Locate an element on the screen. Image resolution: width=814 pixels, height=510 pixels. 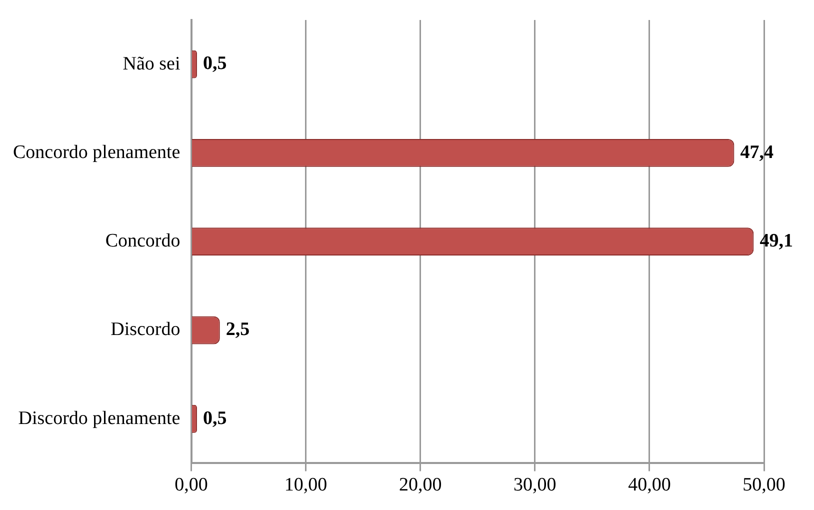
data-label: 47,4 is located at coordinates (757, 152).